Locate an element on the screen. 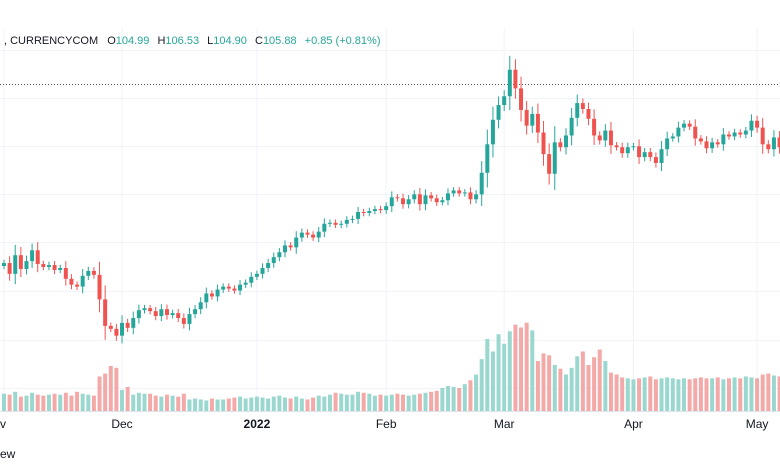  time-tick-label: Feb is located at coordinates (386, 424).